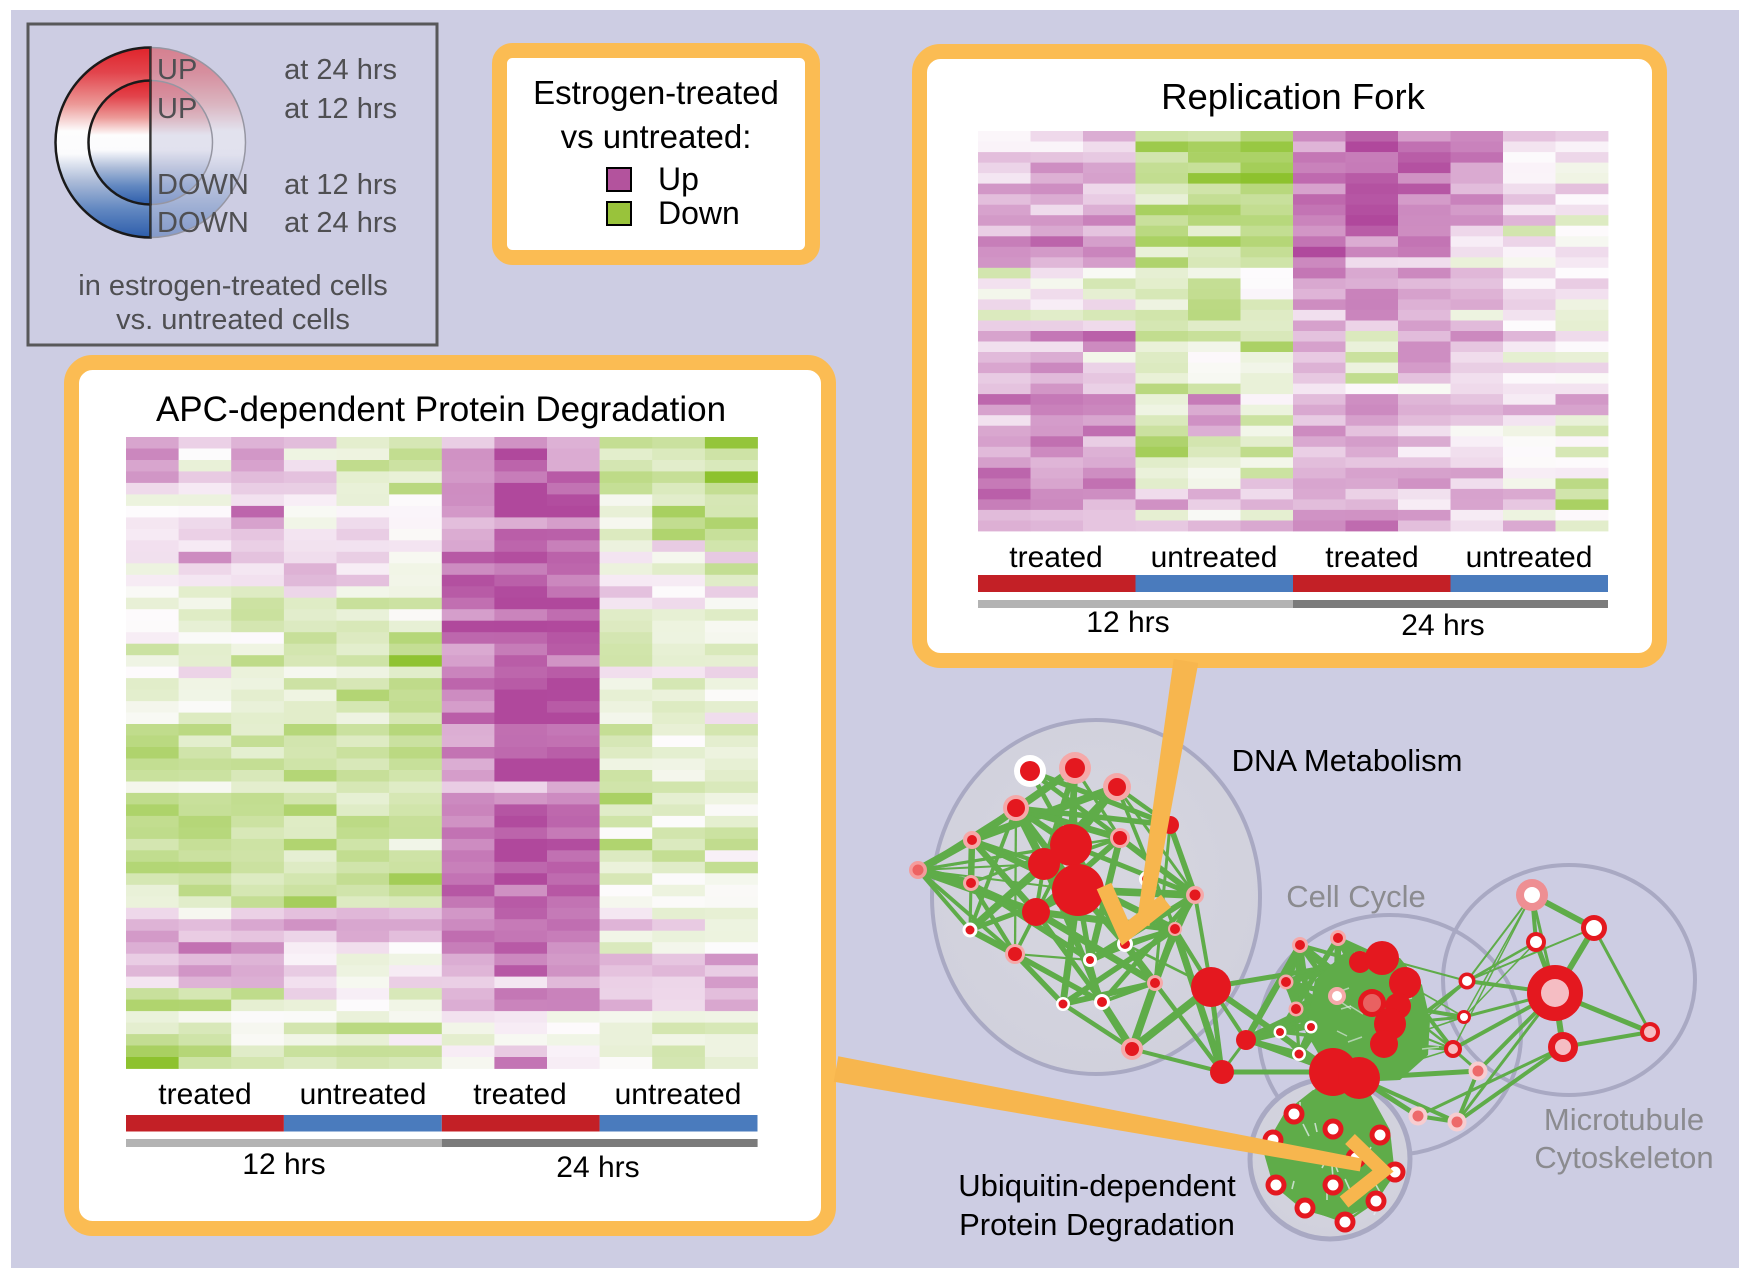 This screenshot has height=1284, width=1750. What do you see at coordinates (656, 92) in the screenshot?
I see `svg-text: Estrogen-treated` at bounding box center [656, 92].